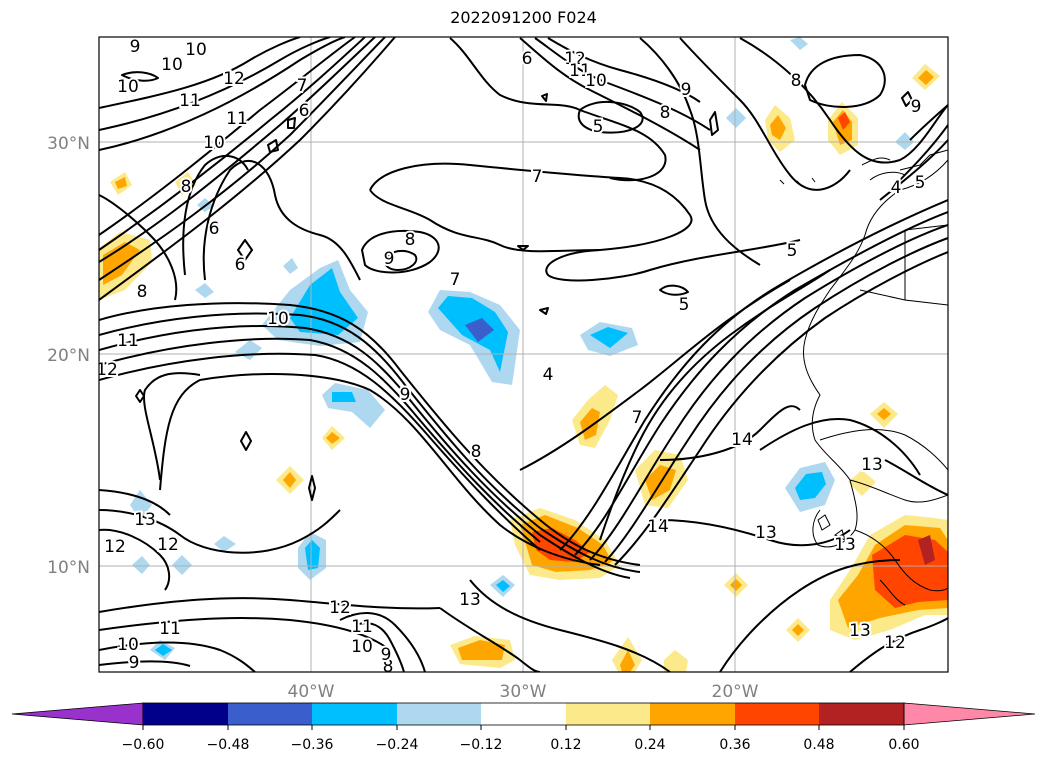  Describe the element at coordinates (68, 144) in the screenshot. I see `lat-label-30n: 30°N` at that location.